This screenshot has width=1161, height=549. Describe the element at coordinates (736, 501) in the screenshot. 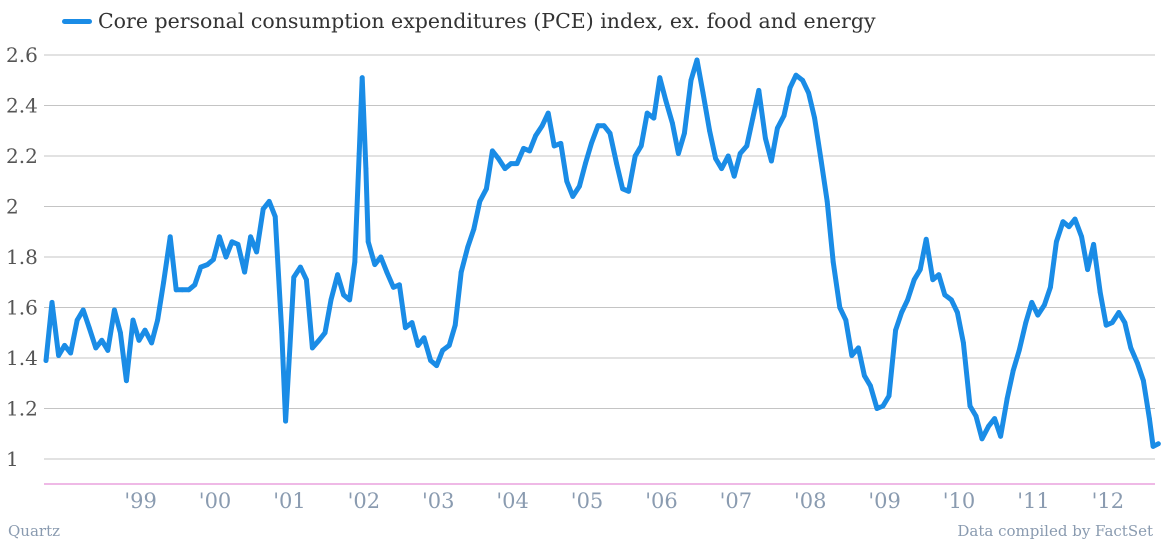

I see `x-tick-label: '07` at that location.